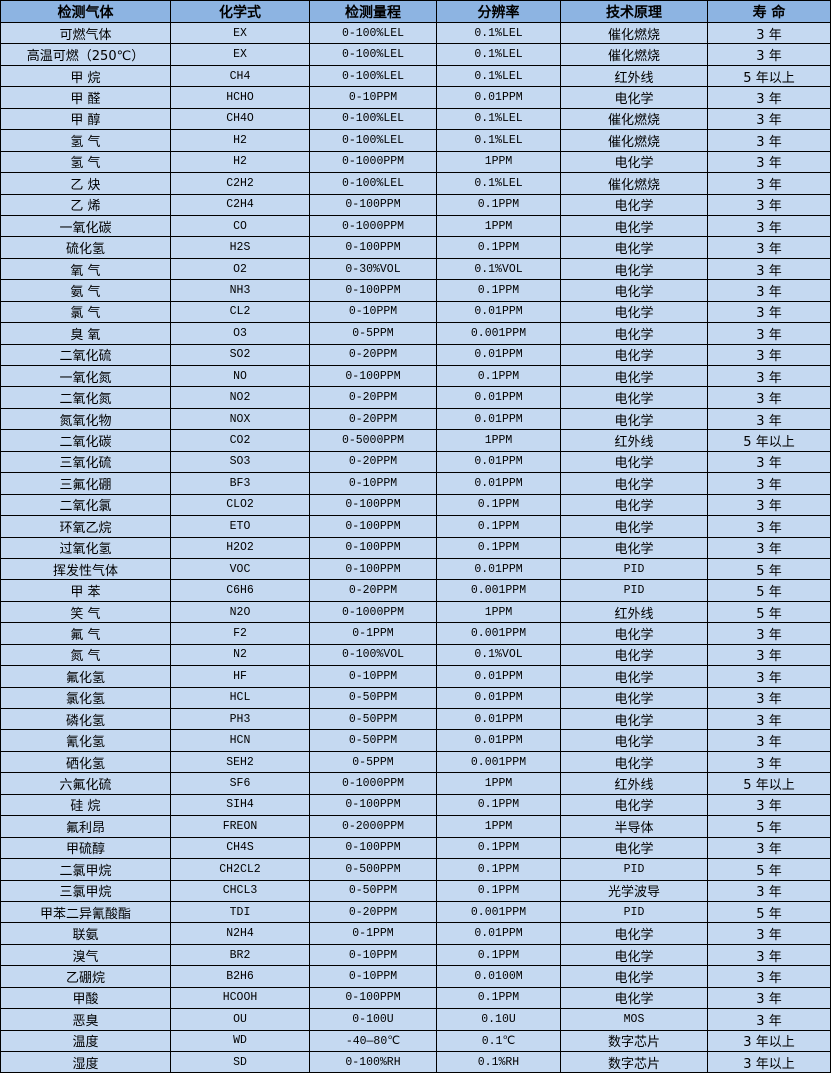 This screenshot has width=831, height=1075. Describe the element at coordinates (240, 783) in the screenshot. I see `cell-formula: SF6` at that location.